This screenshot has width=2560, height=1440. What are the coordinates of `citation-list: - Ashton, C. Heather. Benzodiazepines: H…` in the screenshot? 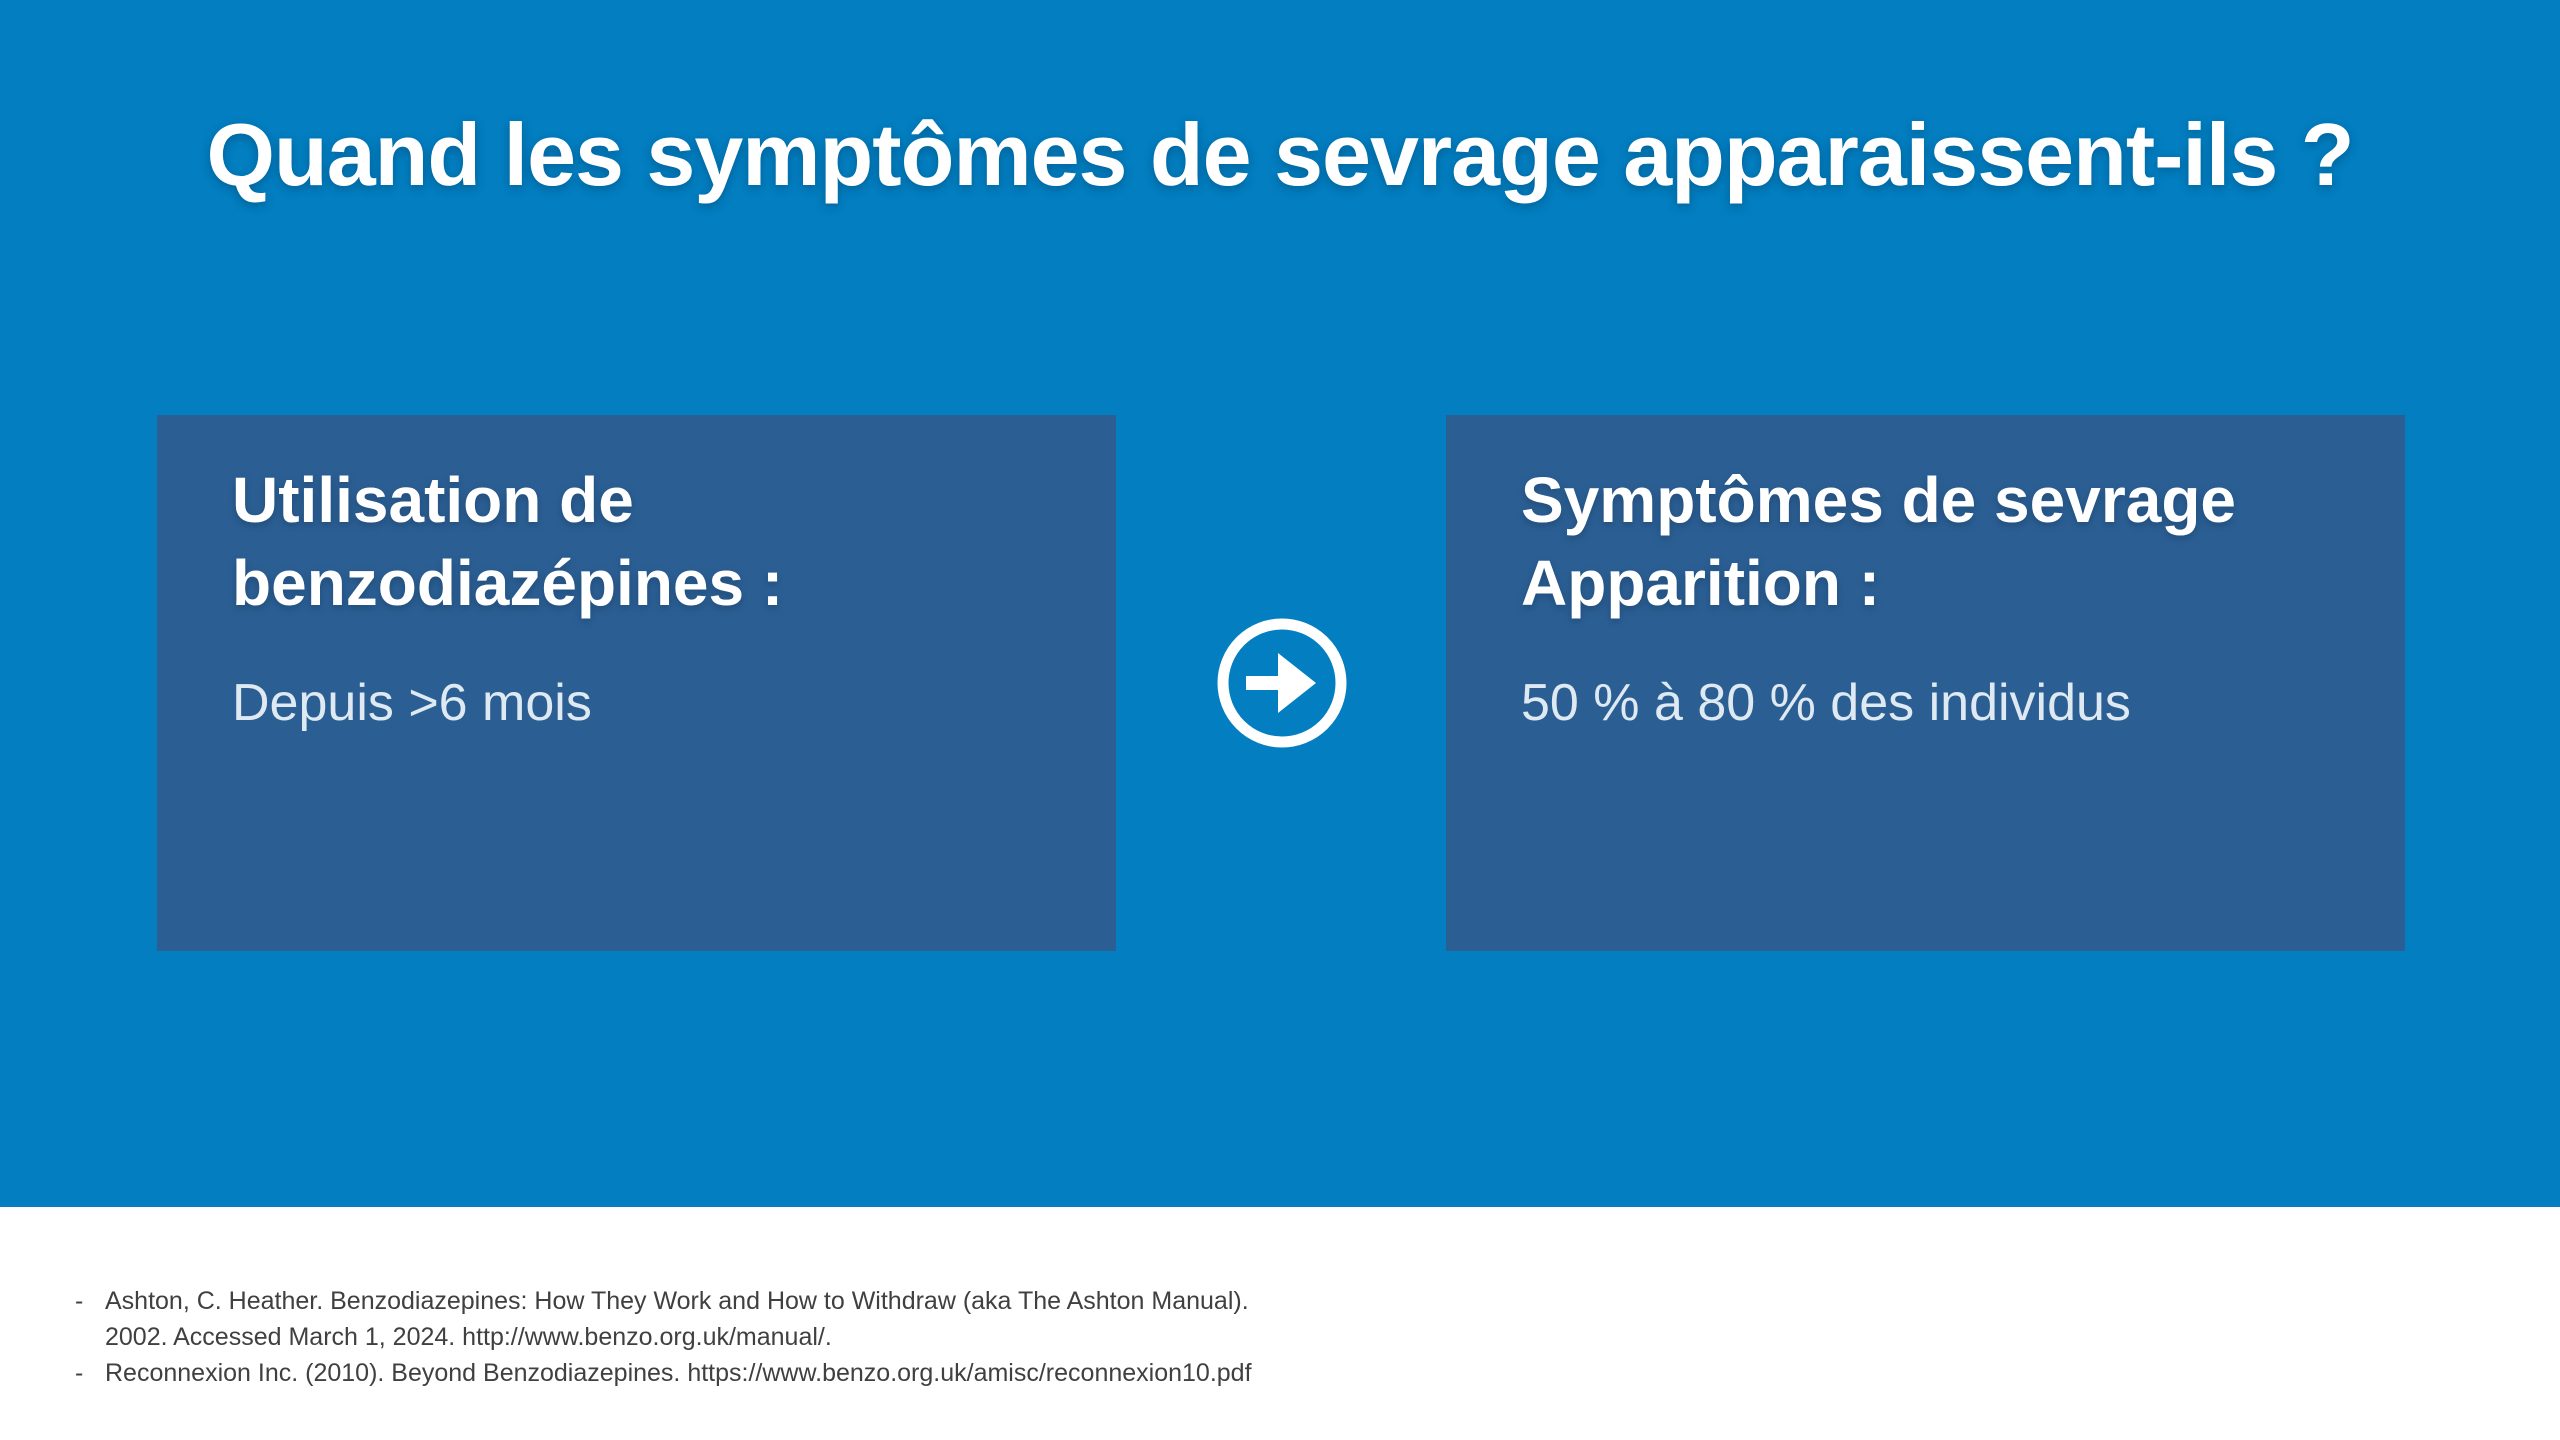 It's located at (690, 1337).